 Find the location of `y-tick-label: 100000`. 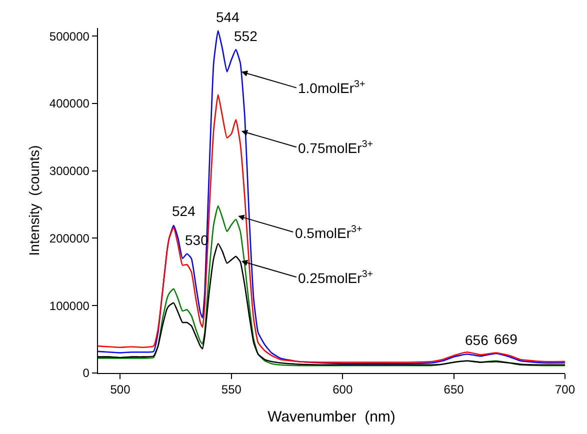

y-tick-label: 100000 is located at coordinates (69, 305).